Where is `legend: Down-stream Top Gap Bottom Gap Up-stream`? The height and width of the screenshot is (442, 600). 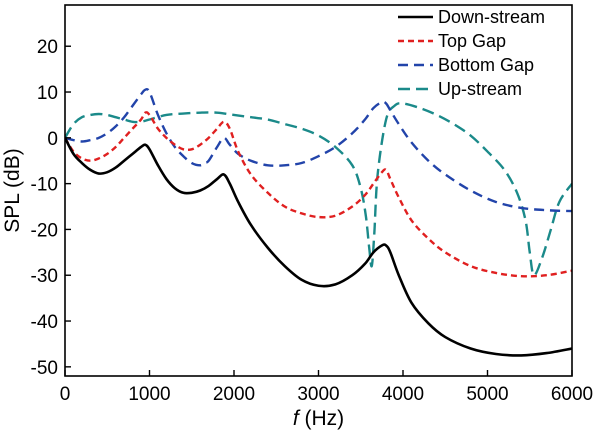
legend: Down-stream Top Gap Bottom Gap Up-stream is located at coordinates (471, 53).